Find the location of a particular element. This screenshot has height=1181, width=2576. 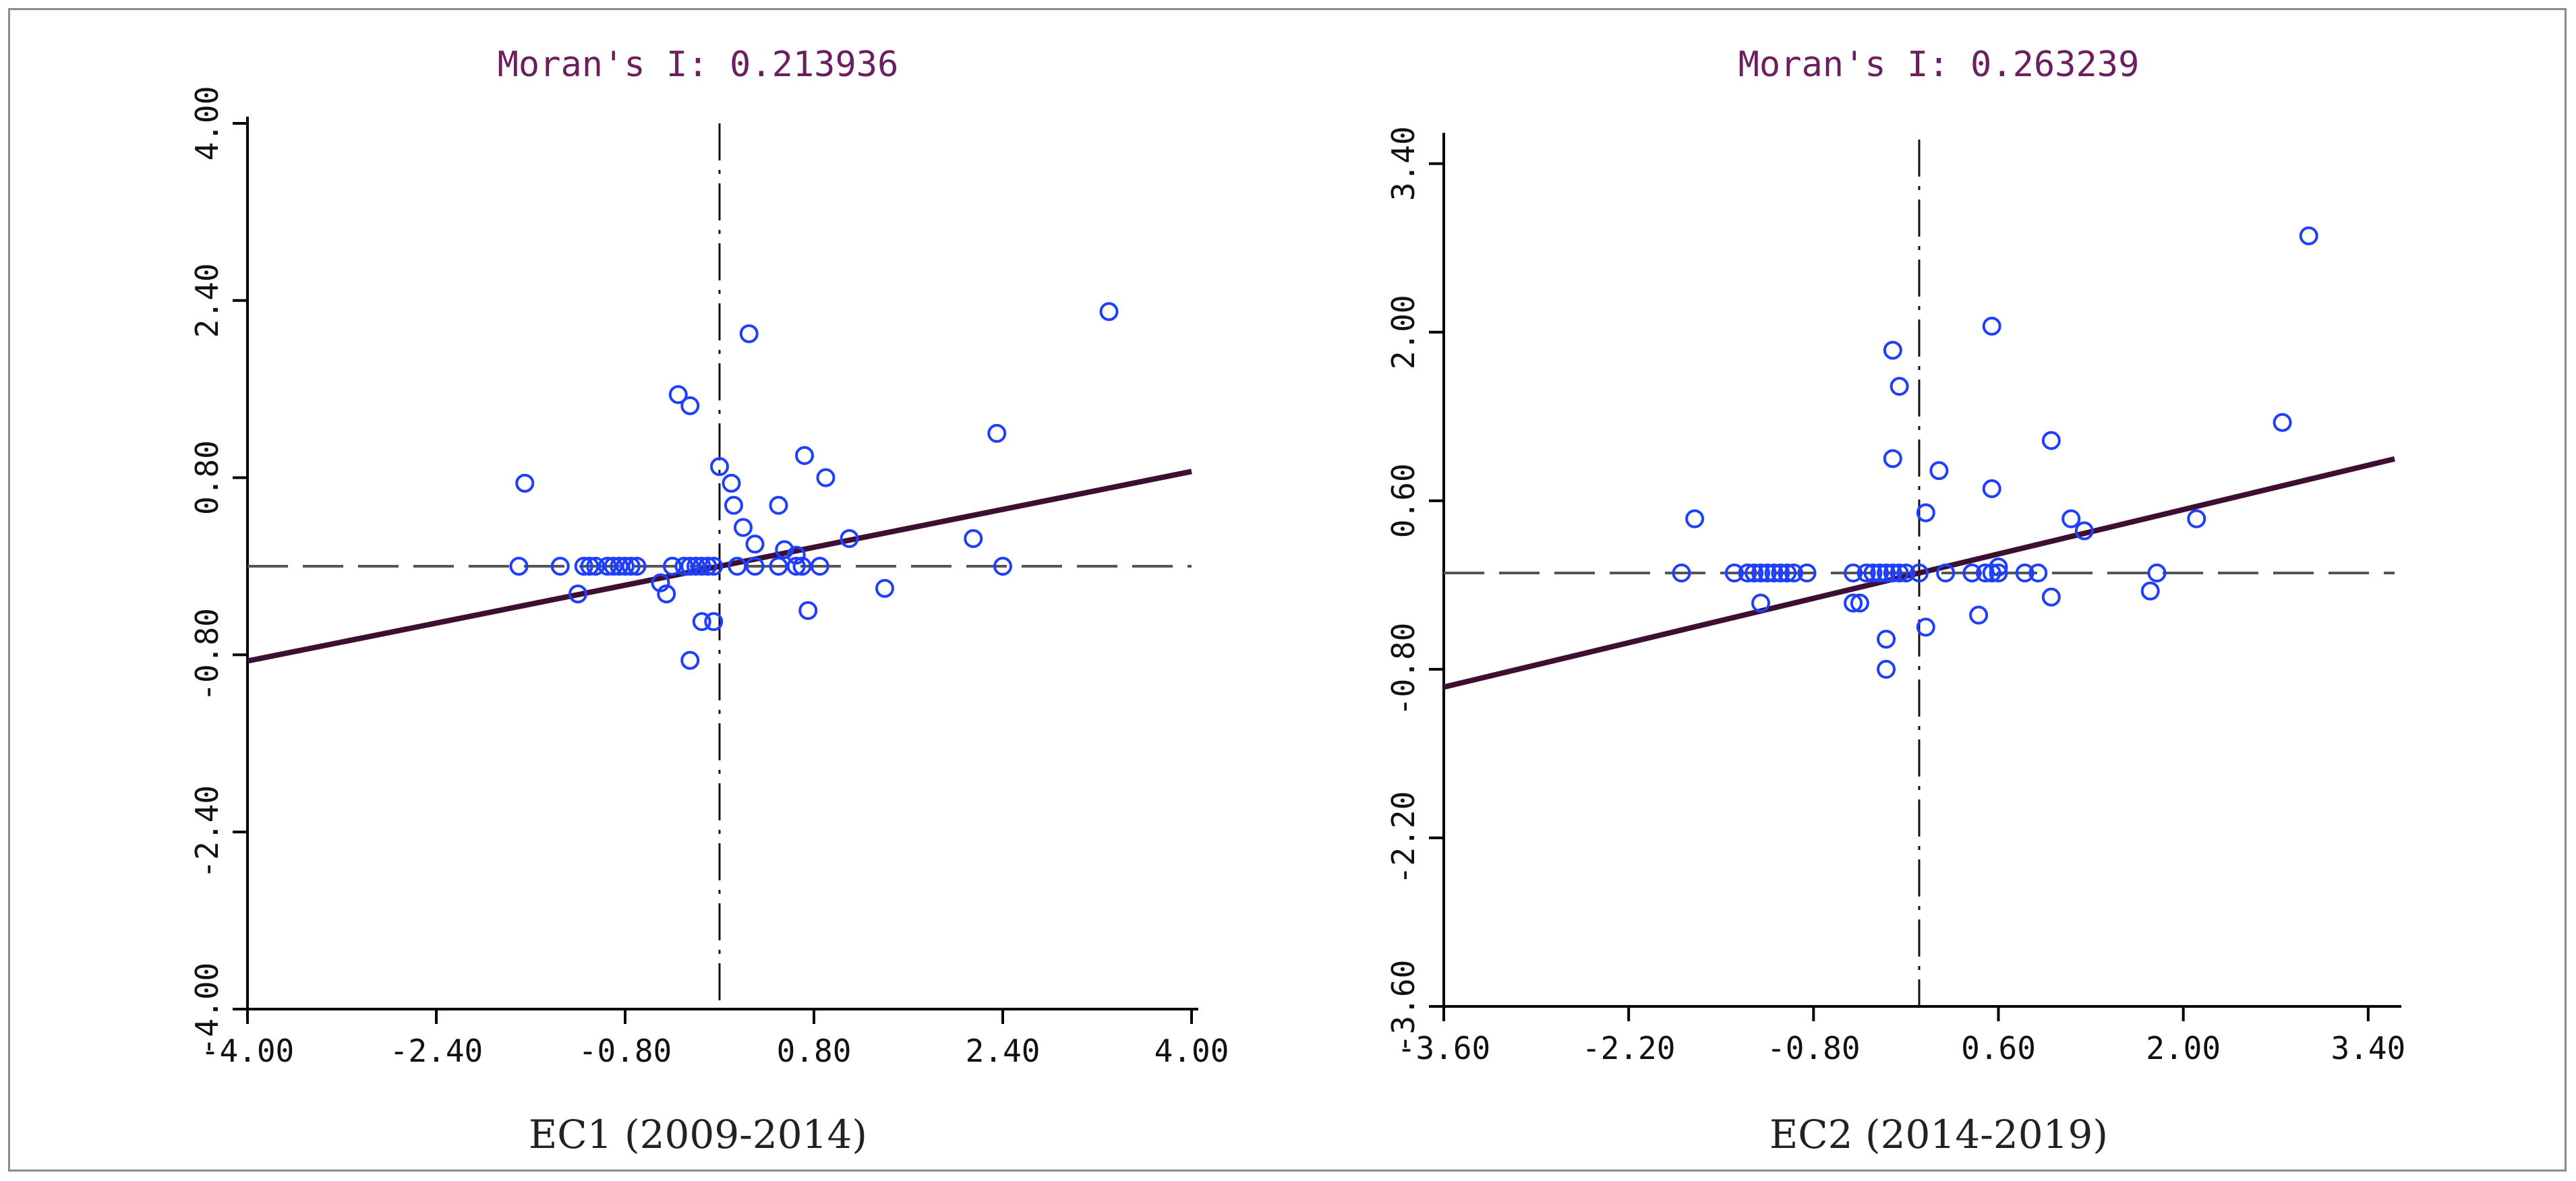

x-tick-label: -2.20 is located at coordinates (1628, 1048).